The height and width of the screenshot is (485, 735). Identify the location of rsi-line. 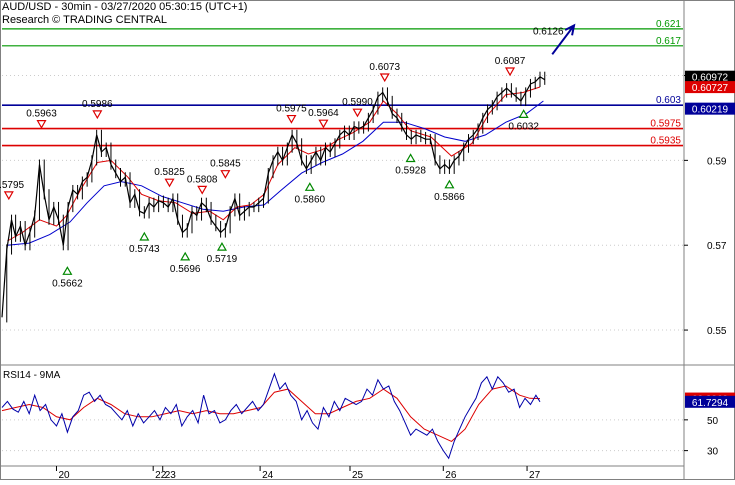
(271, 416).